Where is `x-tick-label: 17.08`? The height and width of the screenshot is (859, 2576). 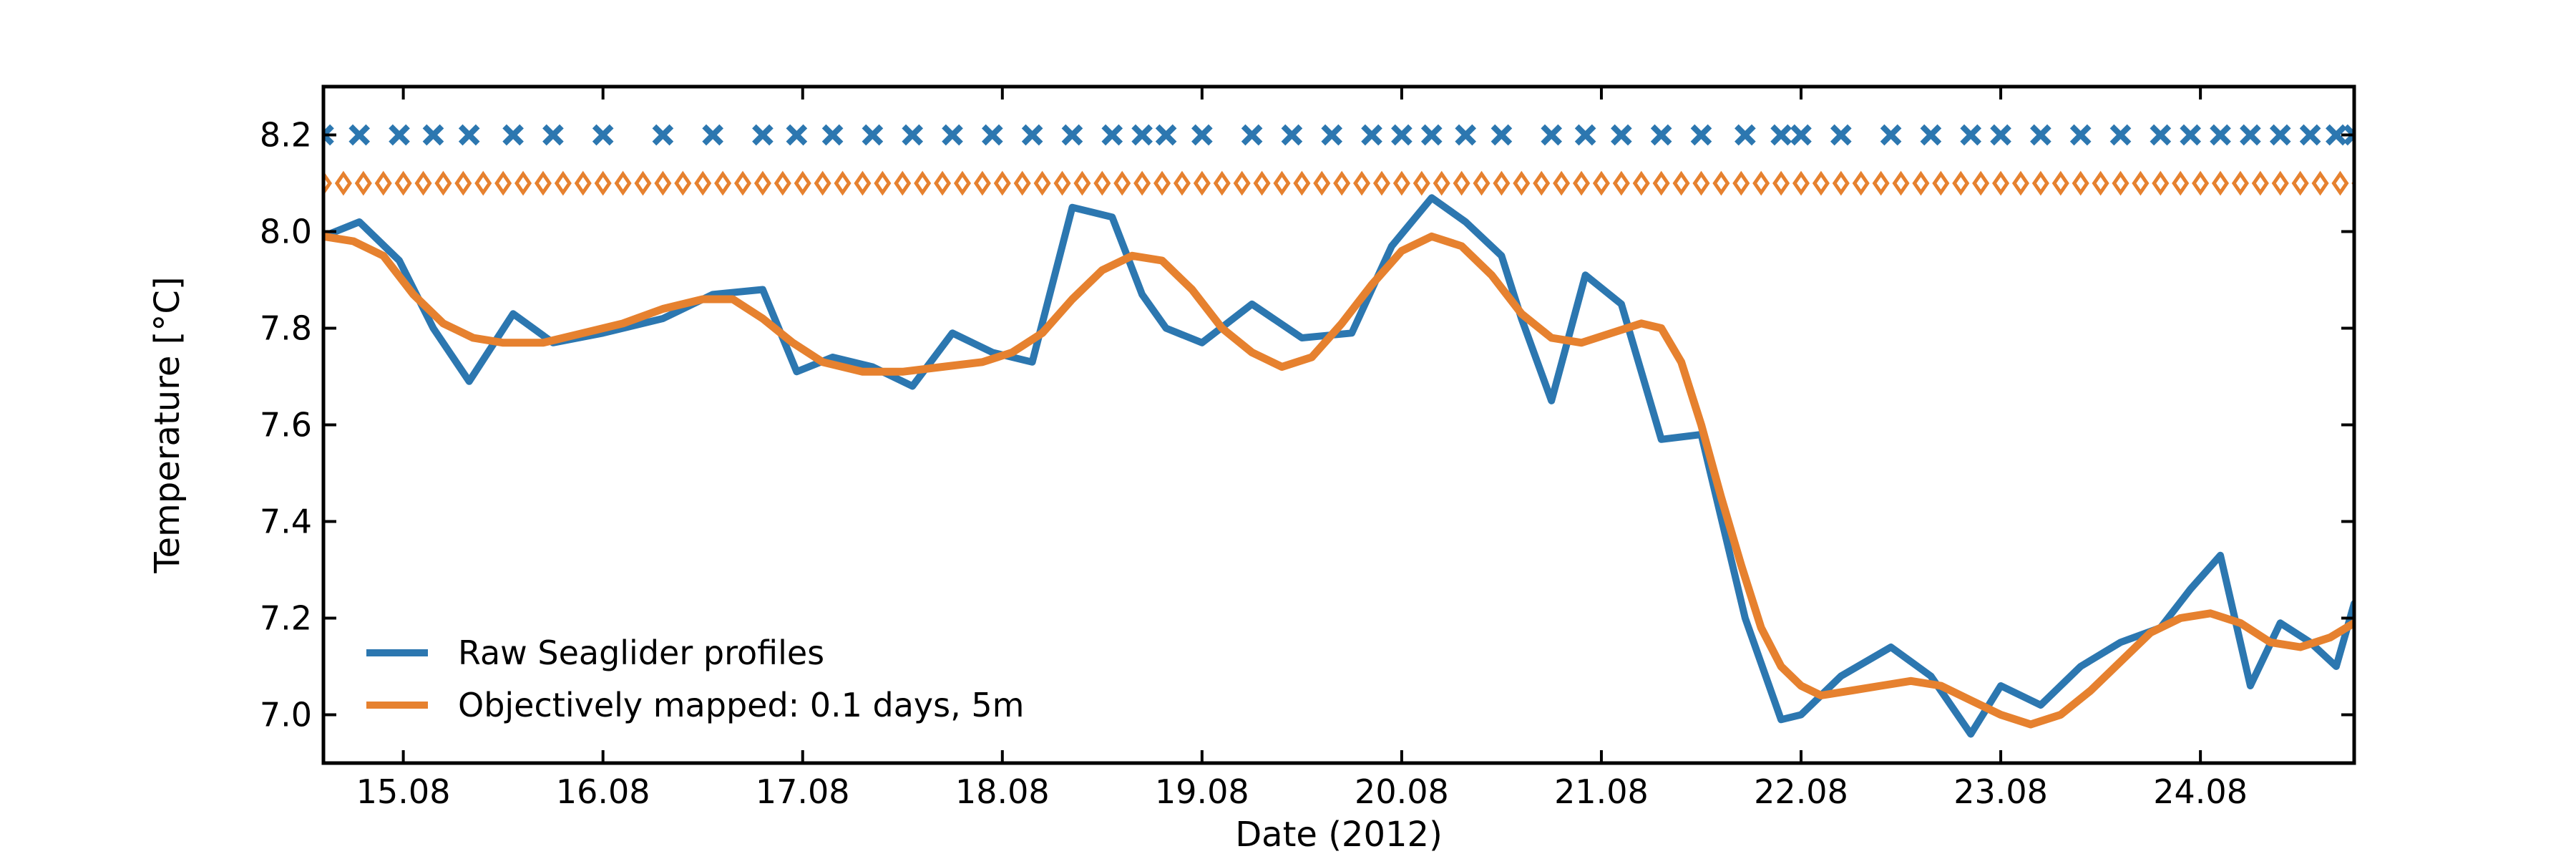
x-tick-label: 17.08 is located at coordinates (803, 791).